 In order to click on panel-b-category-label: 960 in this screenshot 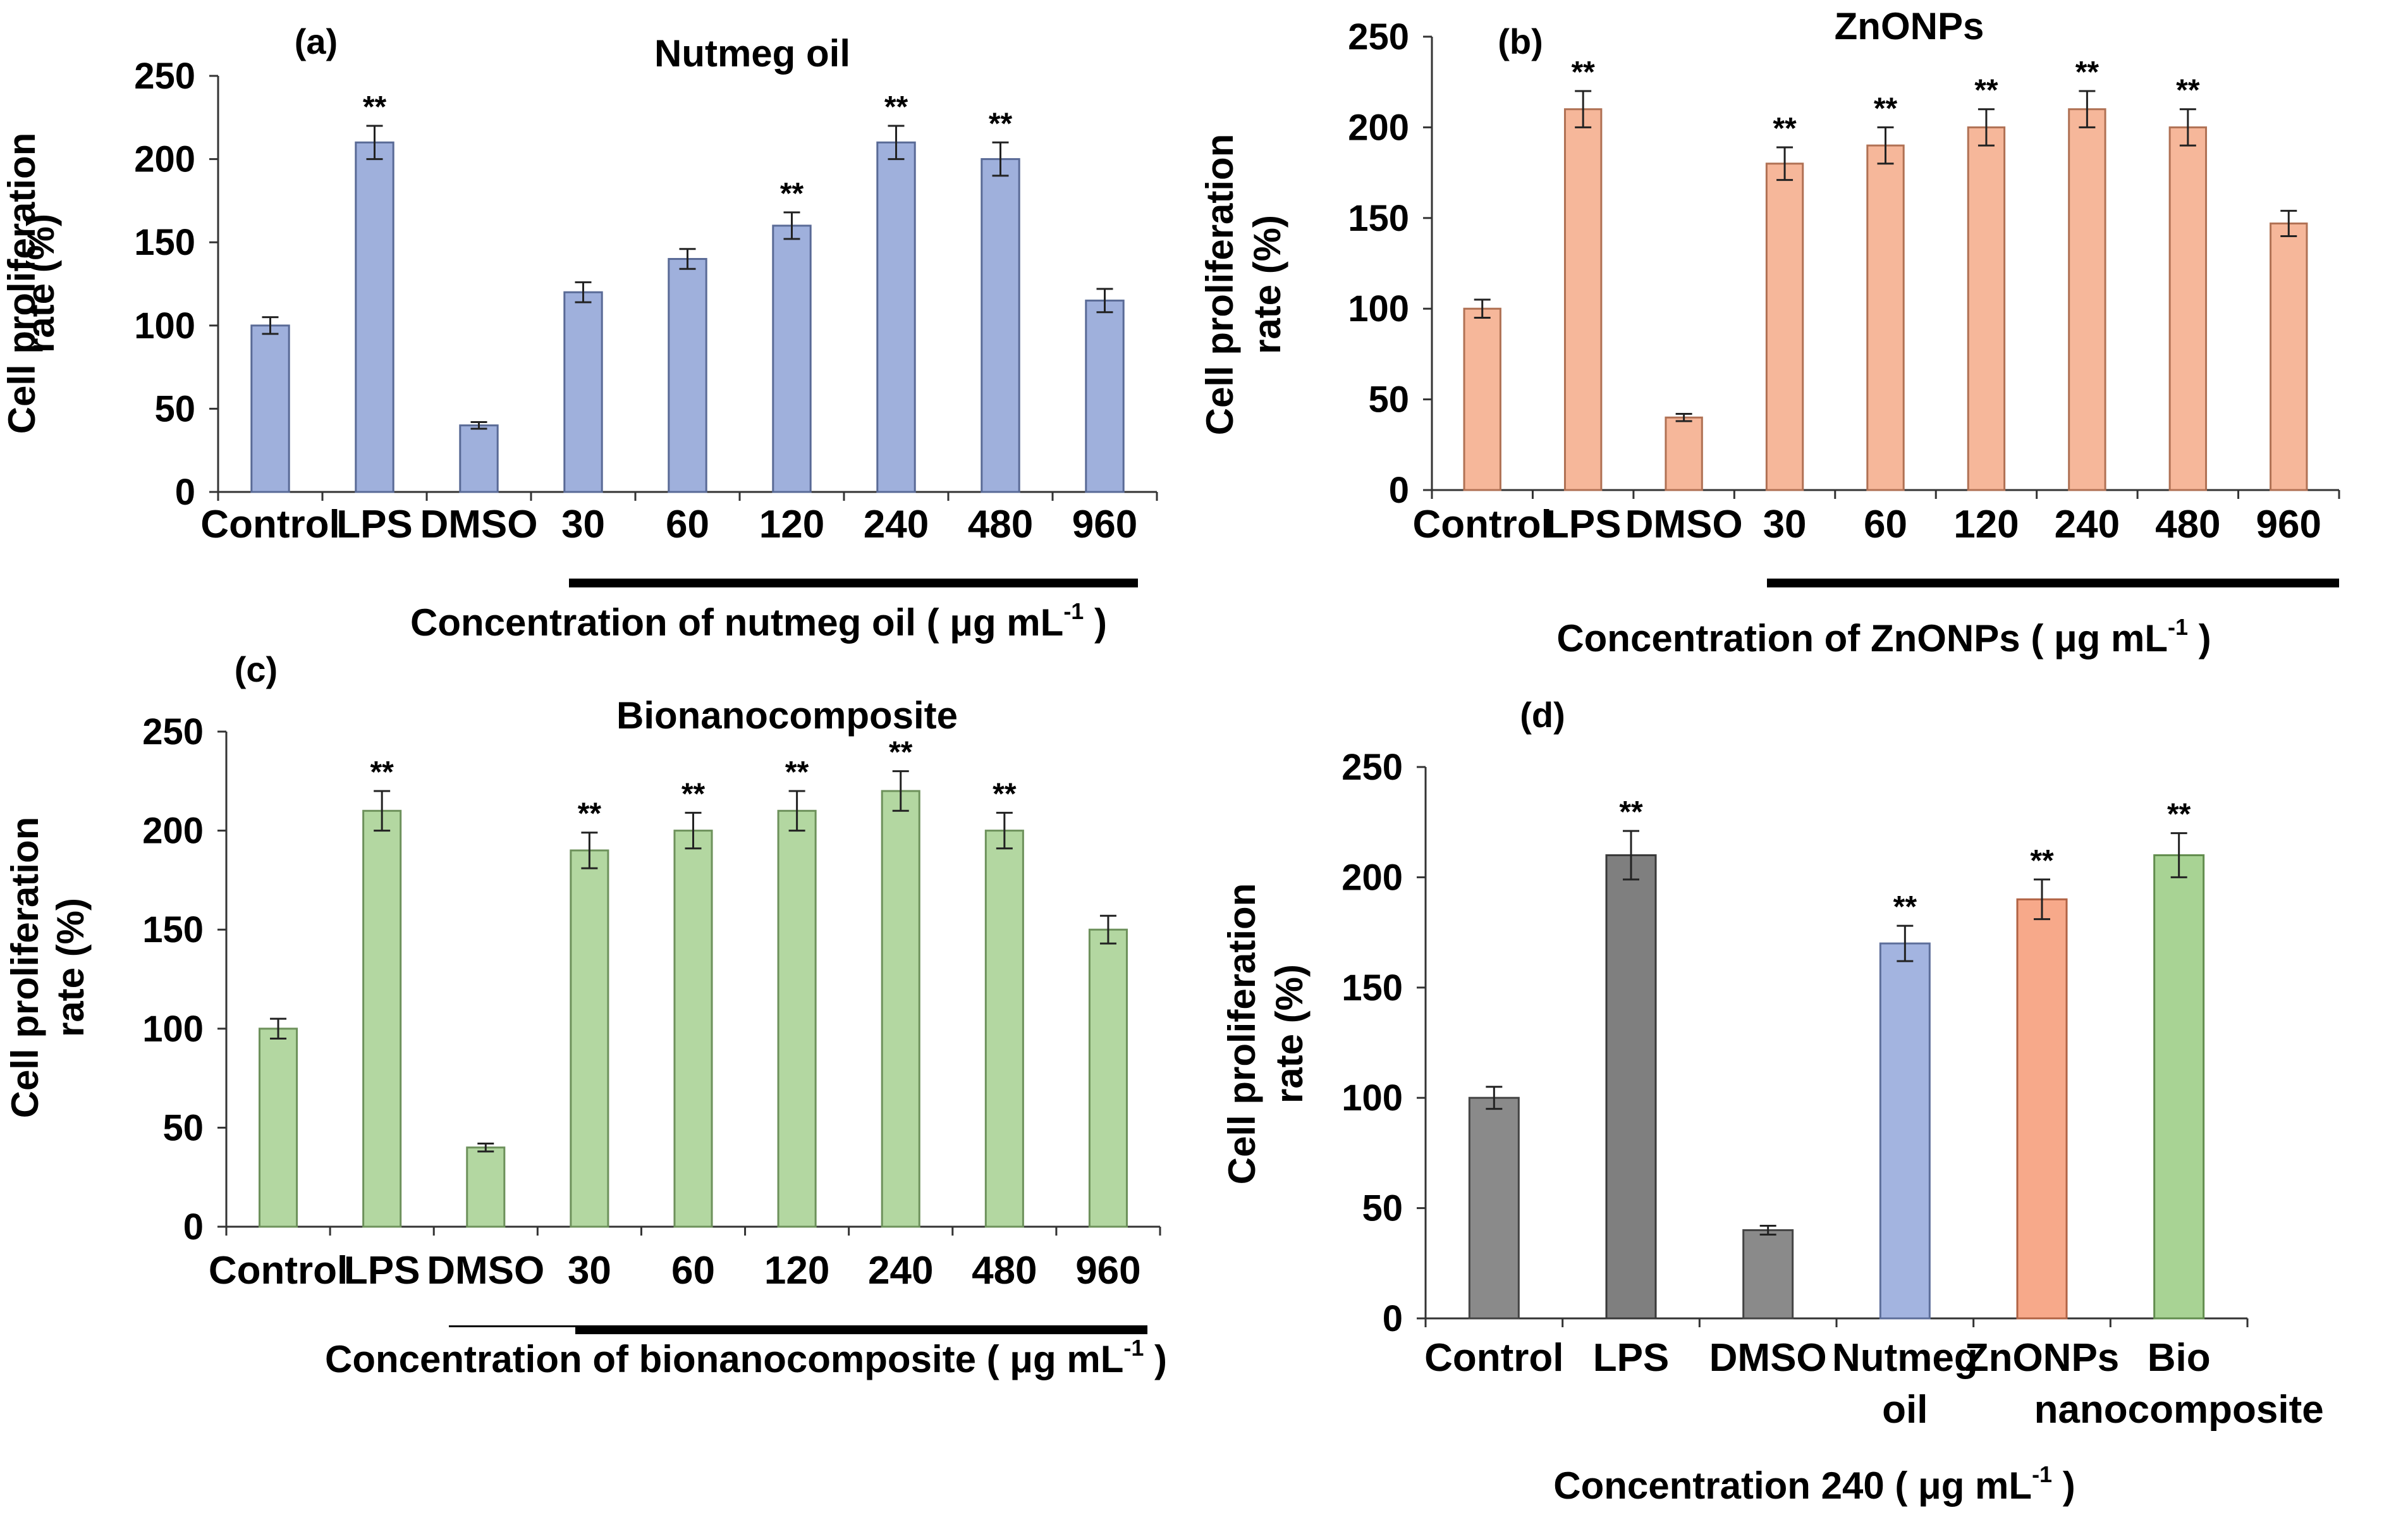, I will do `click(2288, 524)`.